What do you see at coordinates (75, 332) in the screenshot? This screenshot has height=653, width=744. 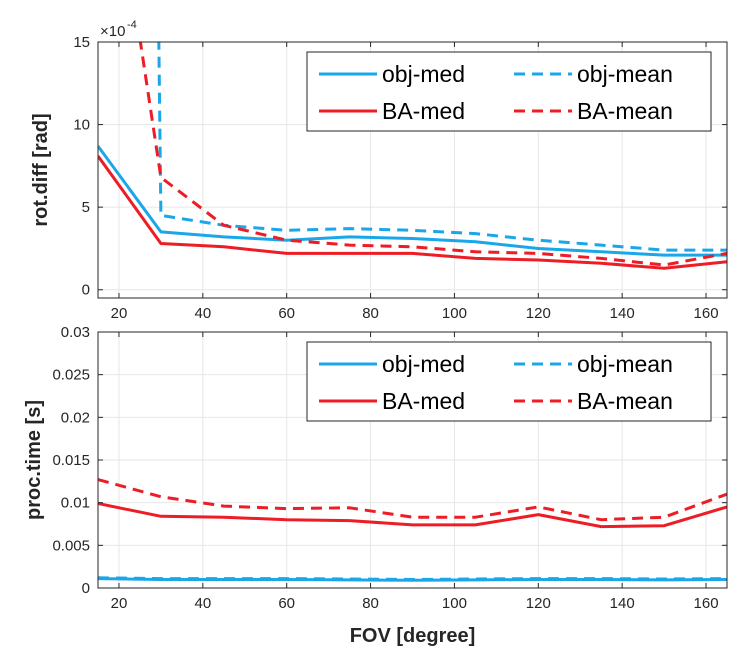 I see `y-tick-label: 0.03` at bounding box center [75, 332].